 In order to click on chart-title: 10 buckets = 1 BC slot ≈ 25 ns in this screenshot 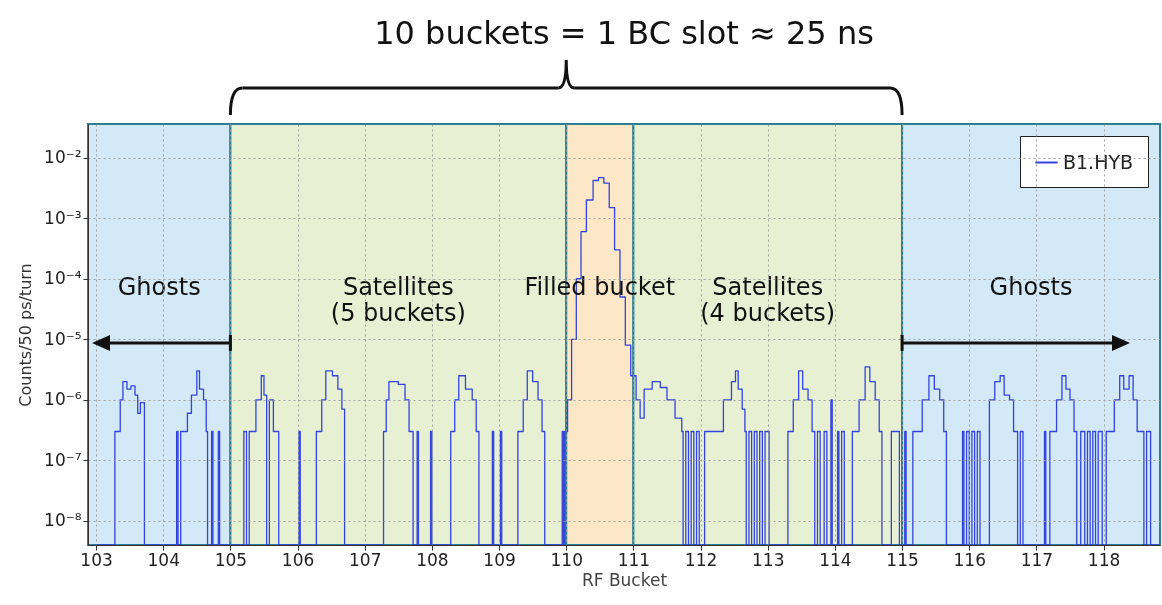, I will do `click(624, 33)`.